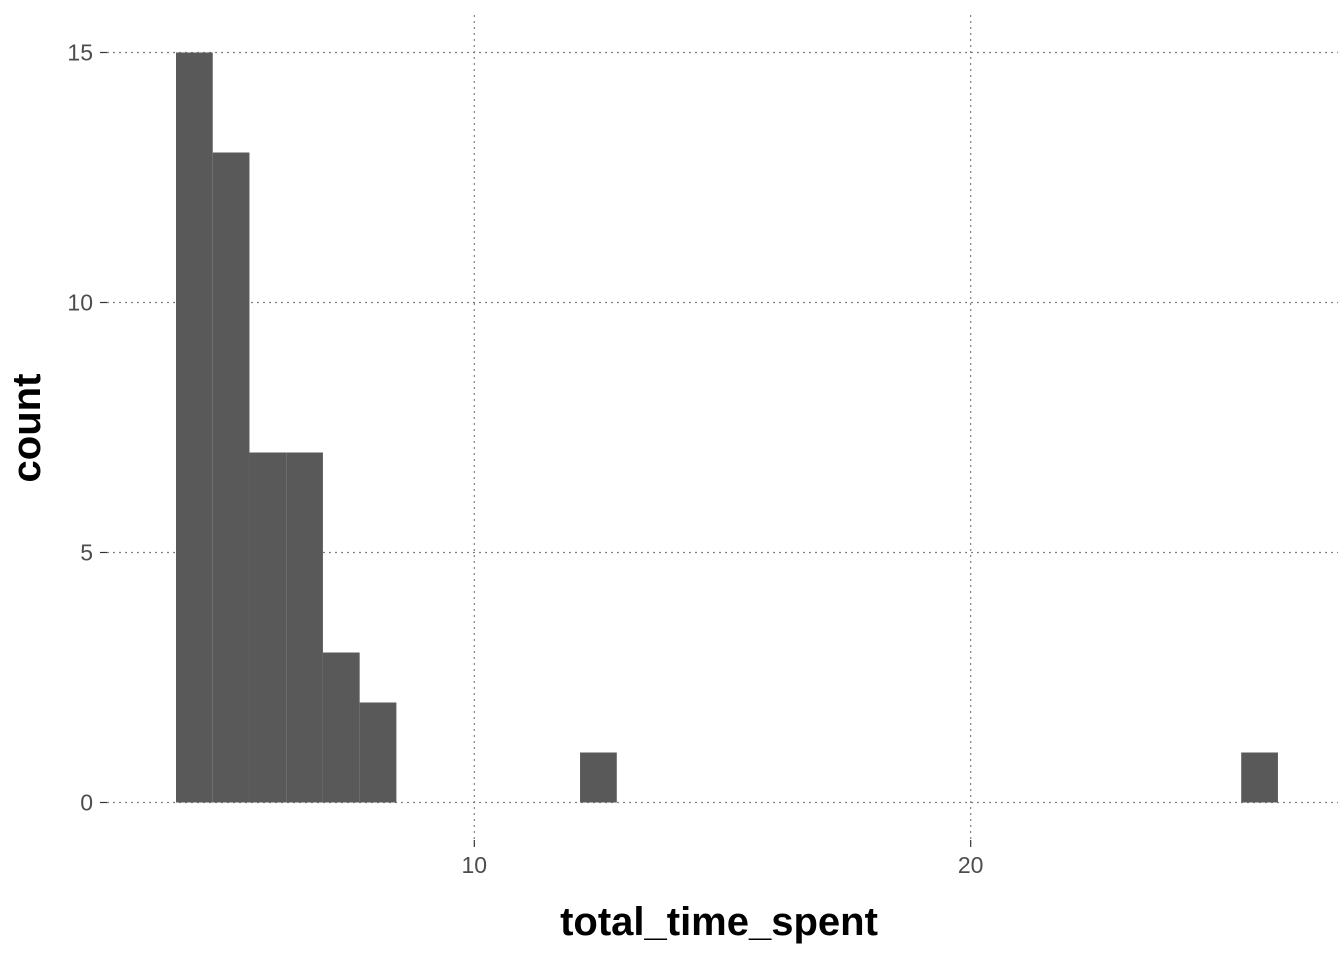 The image size is (1344, 960). Describe the element at coordinates (475, 865) in the screenshot. I see `x-tick-label-10: 10` at that location.